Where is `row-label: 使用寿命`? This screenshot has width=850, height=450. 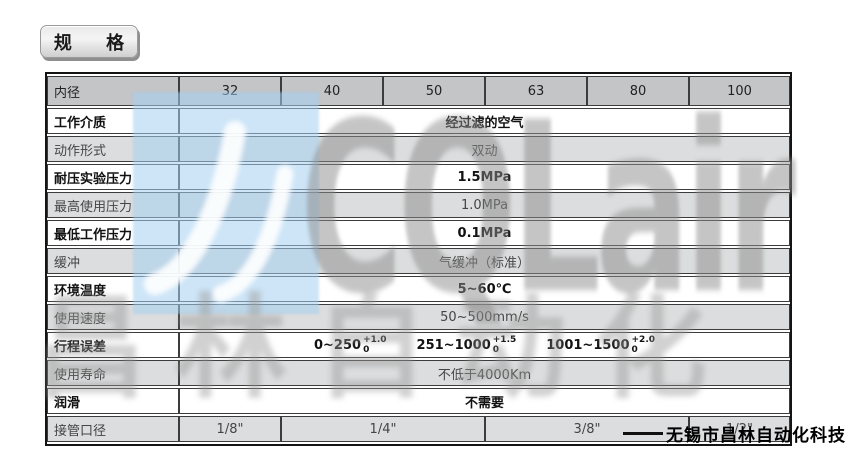 row-label: 使用寿命 is located at coordinates (113, 373).